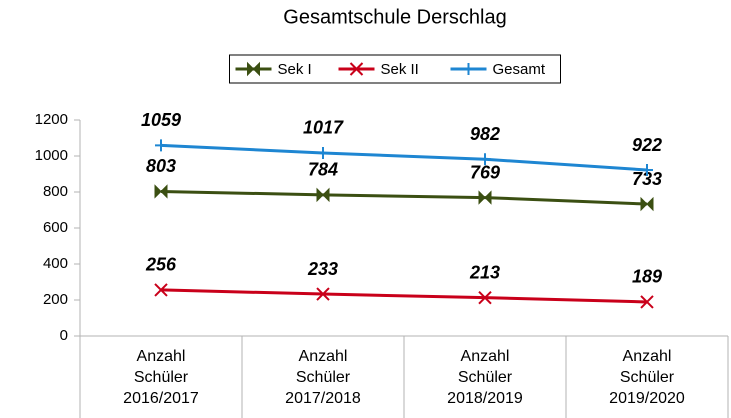  I want to click on y-tick-label: 1200, so click(51, 119).